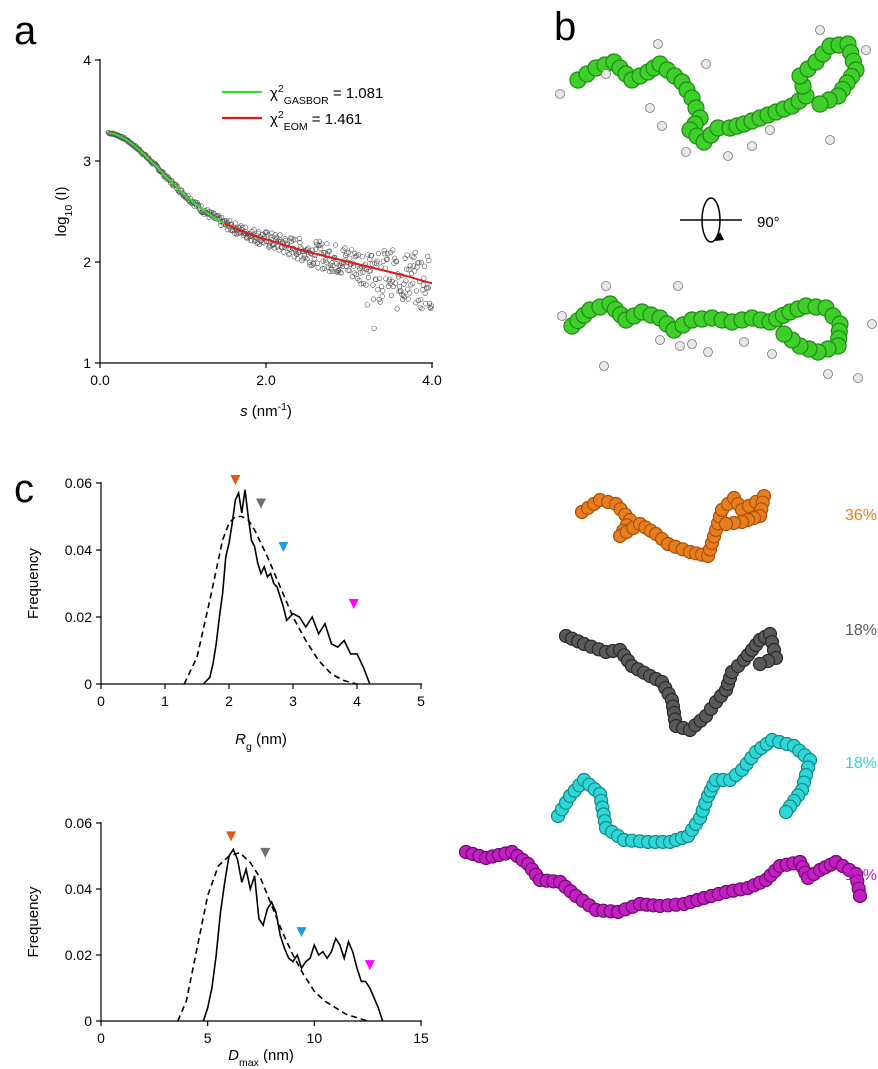  Describe the element at coordinates (730, 220) in the screenshot. I see `rotation-symbol: 90°` at that location.